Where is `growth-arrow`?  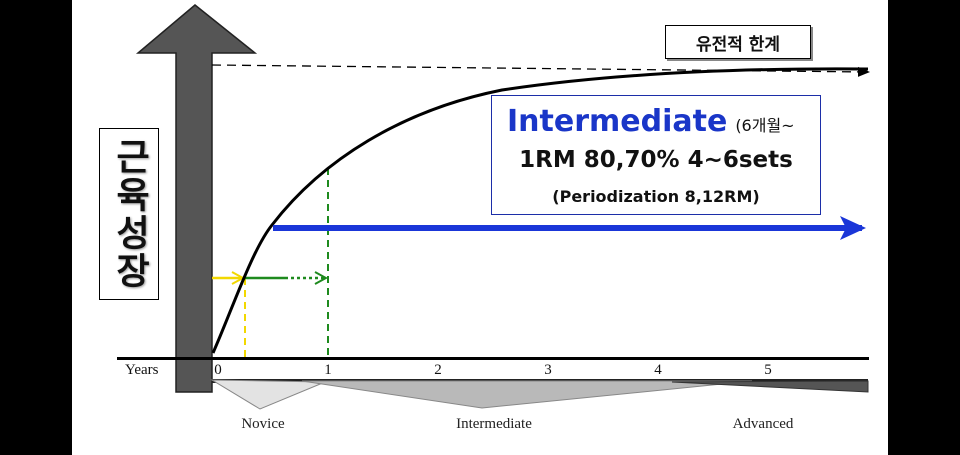
growth-arrow is located at coordinates (196, 198).